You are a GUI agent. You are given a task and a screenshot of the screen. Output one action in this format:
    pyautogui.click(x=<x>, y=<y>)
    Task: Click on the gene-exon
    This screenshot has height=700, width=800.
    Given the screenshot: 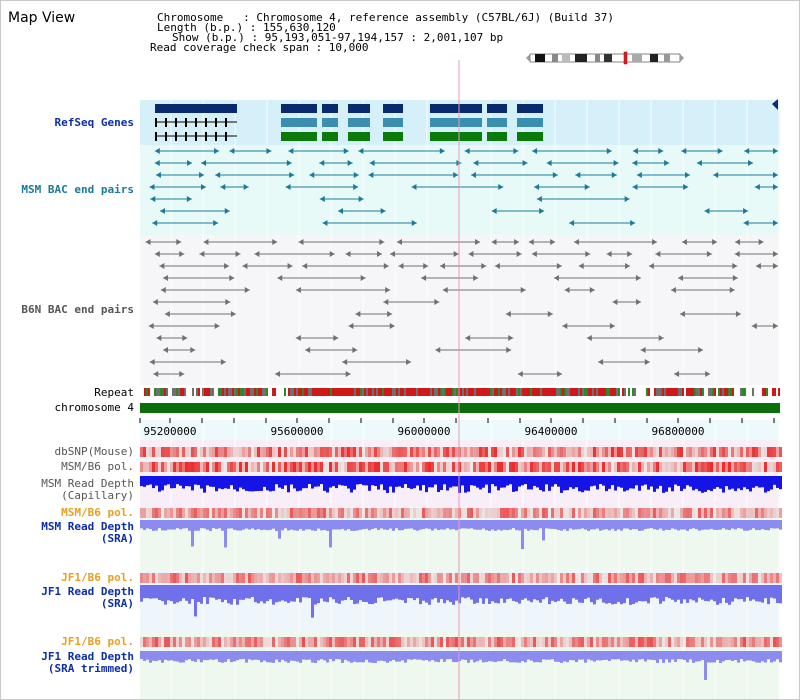 What is the action you would take?
    pyautogui.click(x=156, y=122)
    